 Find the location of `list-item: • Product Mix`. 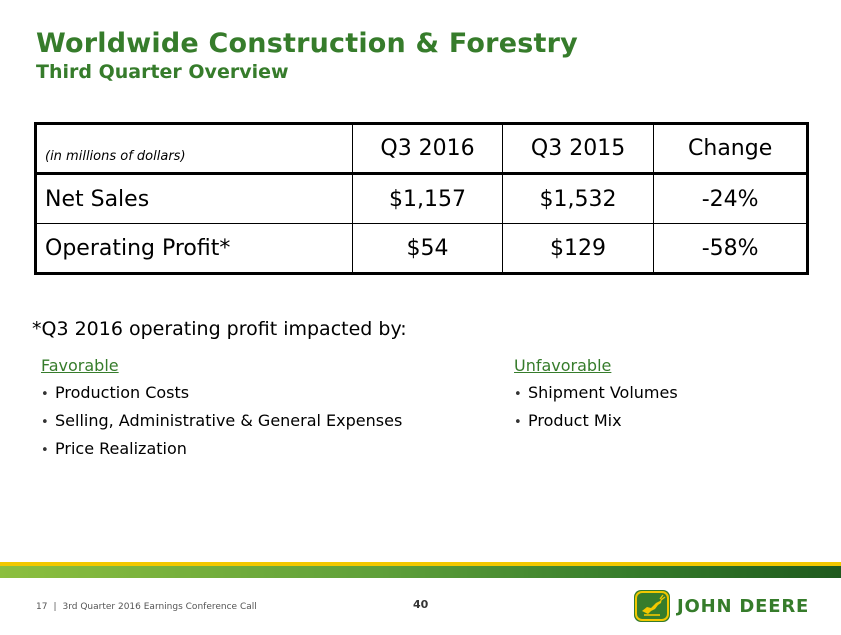

list-item: • Product Mix is located at coordinates (596, 421).